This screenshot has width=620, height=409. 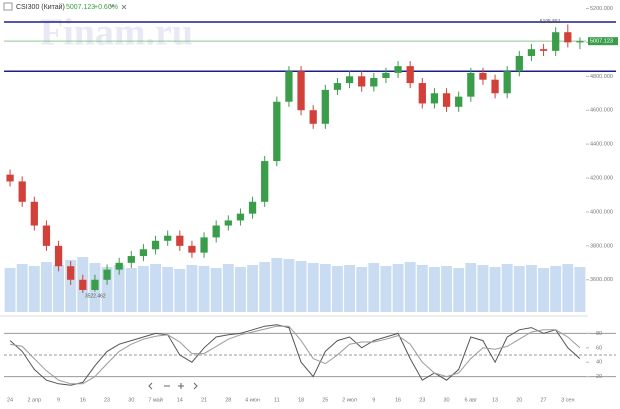 I want to click on y-tick-label: 20, so click(x=599, y=377).